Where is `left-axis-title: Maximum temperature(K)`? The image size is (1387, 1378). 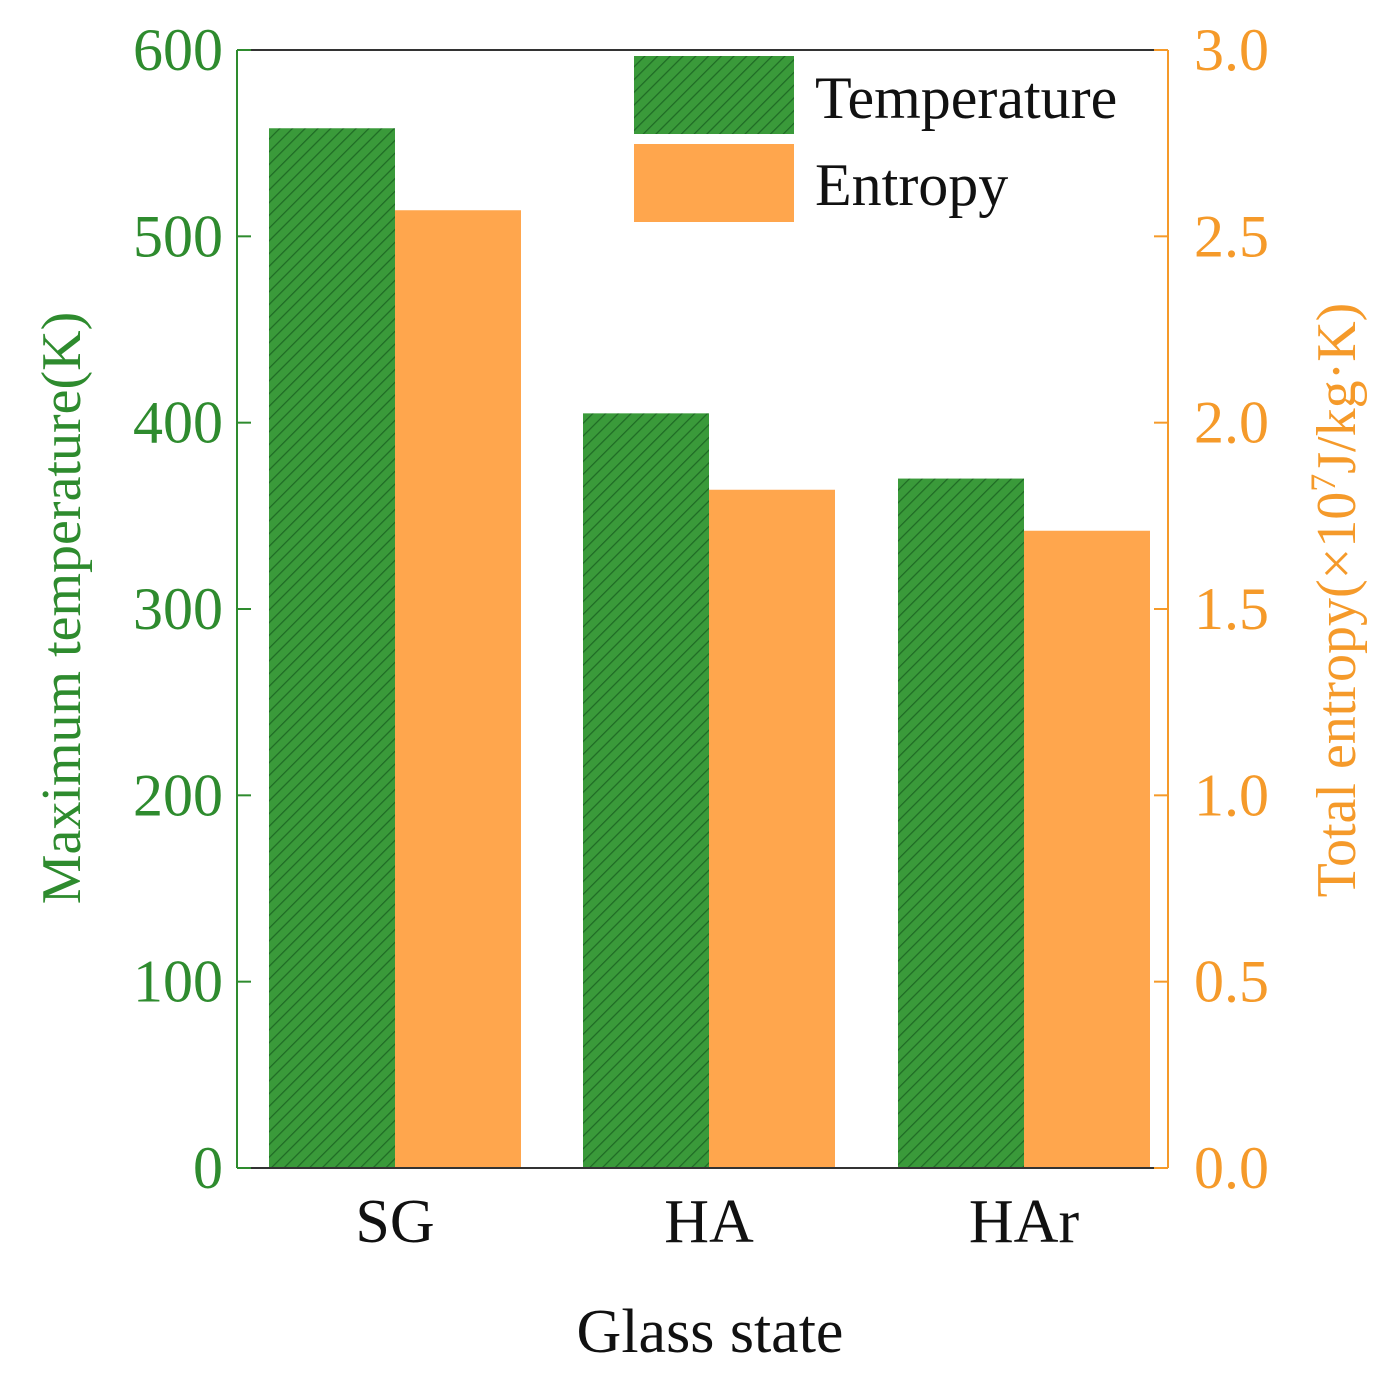
left-axis-title: Maximum temperature(K) is located at coordinates (62, 608).